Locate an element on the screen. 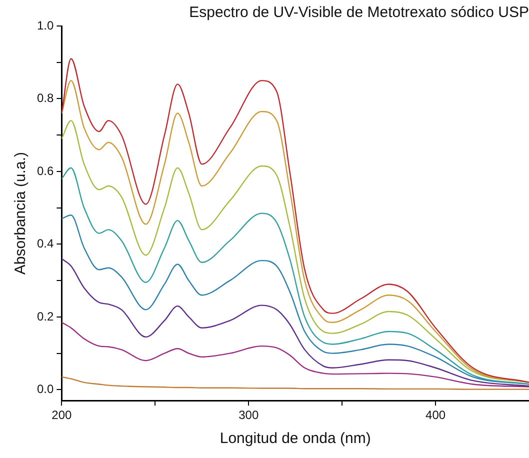 The image size is (529, 458). x-tick-label: 200 is located at coordinates (62, 415).